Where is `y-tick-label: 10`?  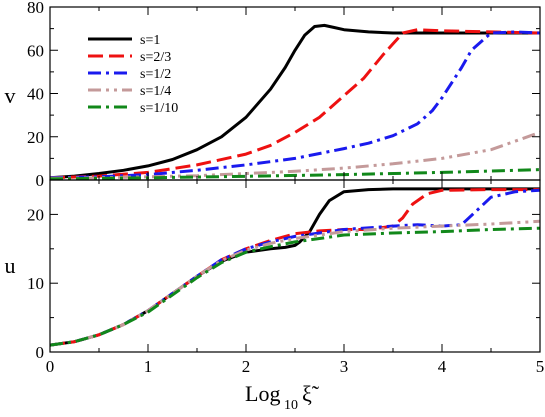
y-tick-label: 10 is located at coordinates (35, 283).